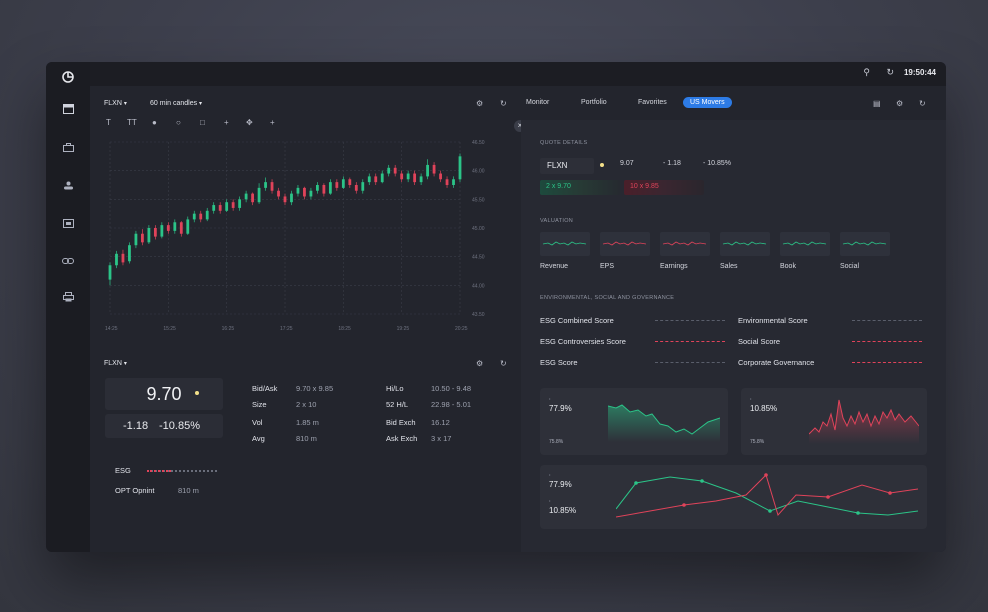 This screenshot has height=612, width=988. What do you see at coordinates (717, 163) in the screenshot?
I see `quote-change-pct: - 10.85%` at bounding box center [717, 163].